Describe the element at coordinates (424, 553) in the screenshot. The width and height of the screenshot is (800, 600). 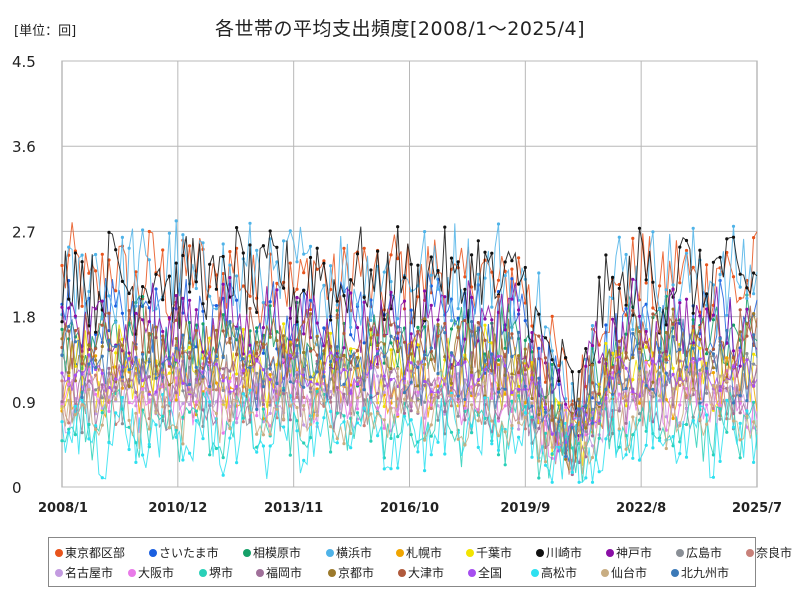
I see `legend-label: 札幌市` at that location.